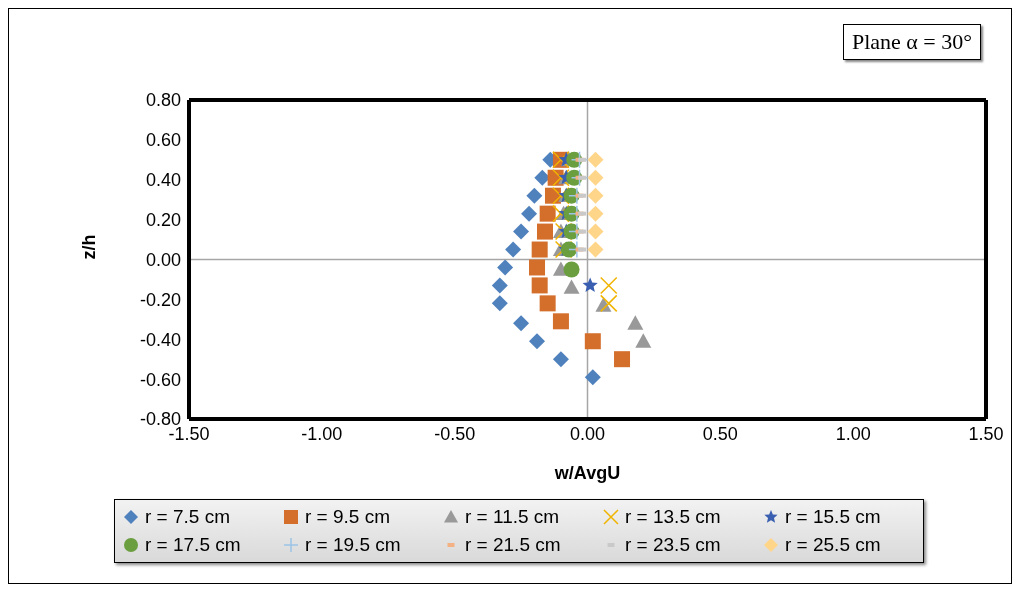 This screenshot has height=590, width=1018. Describe the element at coordinates (163, 180) in the screenshot. I see `y-tick-label: 0.40` at that location.